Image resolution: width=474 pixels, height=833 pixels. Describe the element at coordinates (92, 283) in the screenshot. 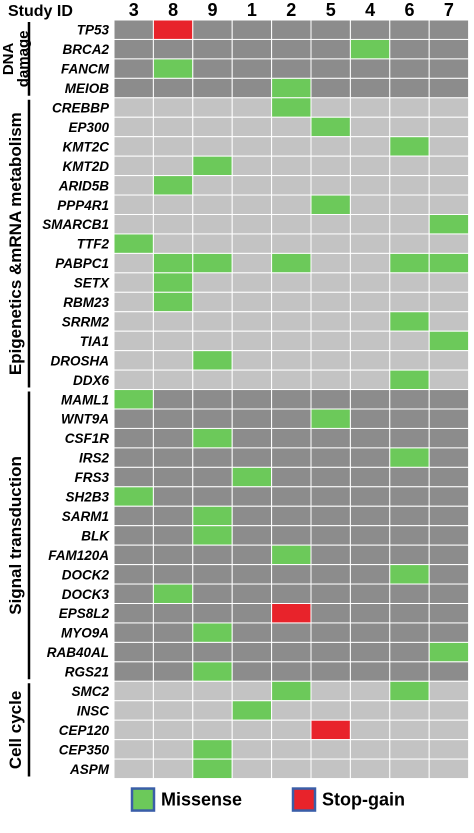

I see `gene-label-setx: SETX` at that location.